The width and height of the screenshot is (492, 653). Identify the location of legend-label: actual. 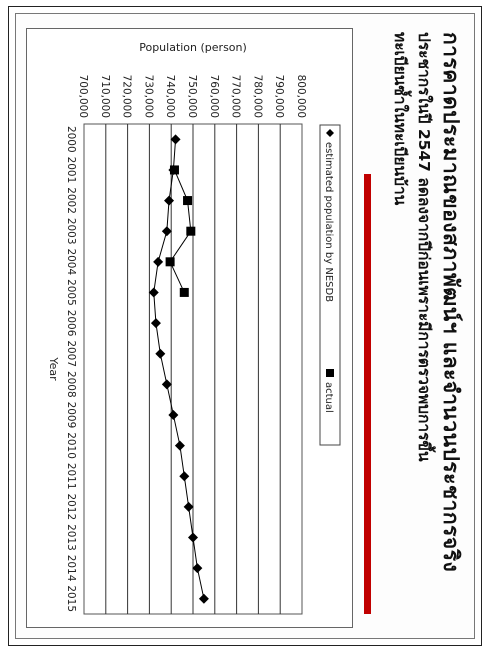
(328, 397).